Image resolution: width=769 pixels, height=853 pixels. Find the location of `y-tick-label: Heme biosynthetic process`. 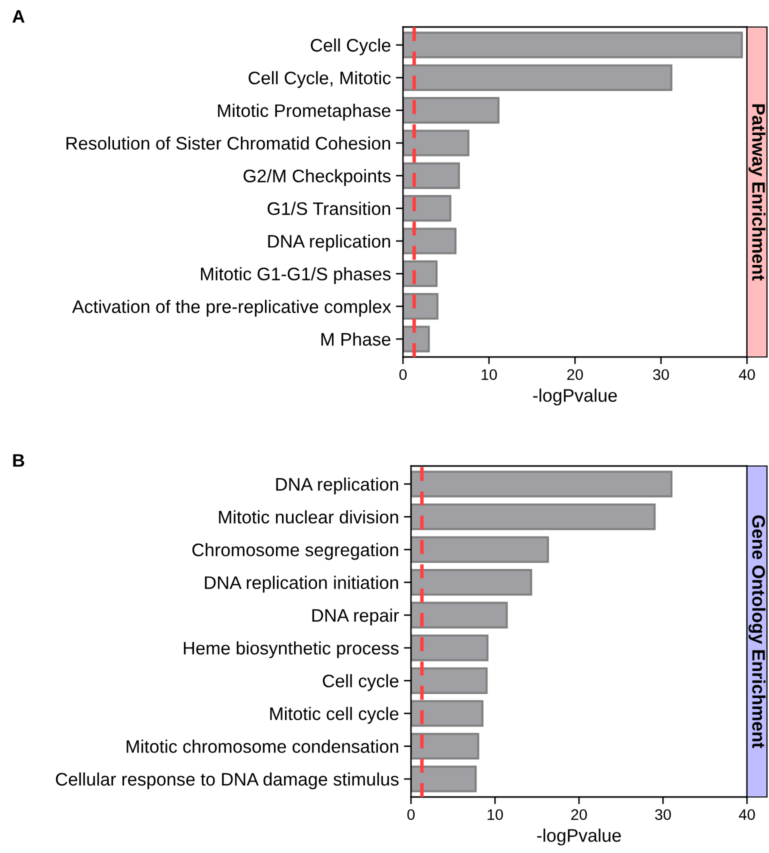

y-tick-label: Heme biosynthetic process is located at coordinates (291, 649).